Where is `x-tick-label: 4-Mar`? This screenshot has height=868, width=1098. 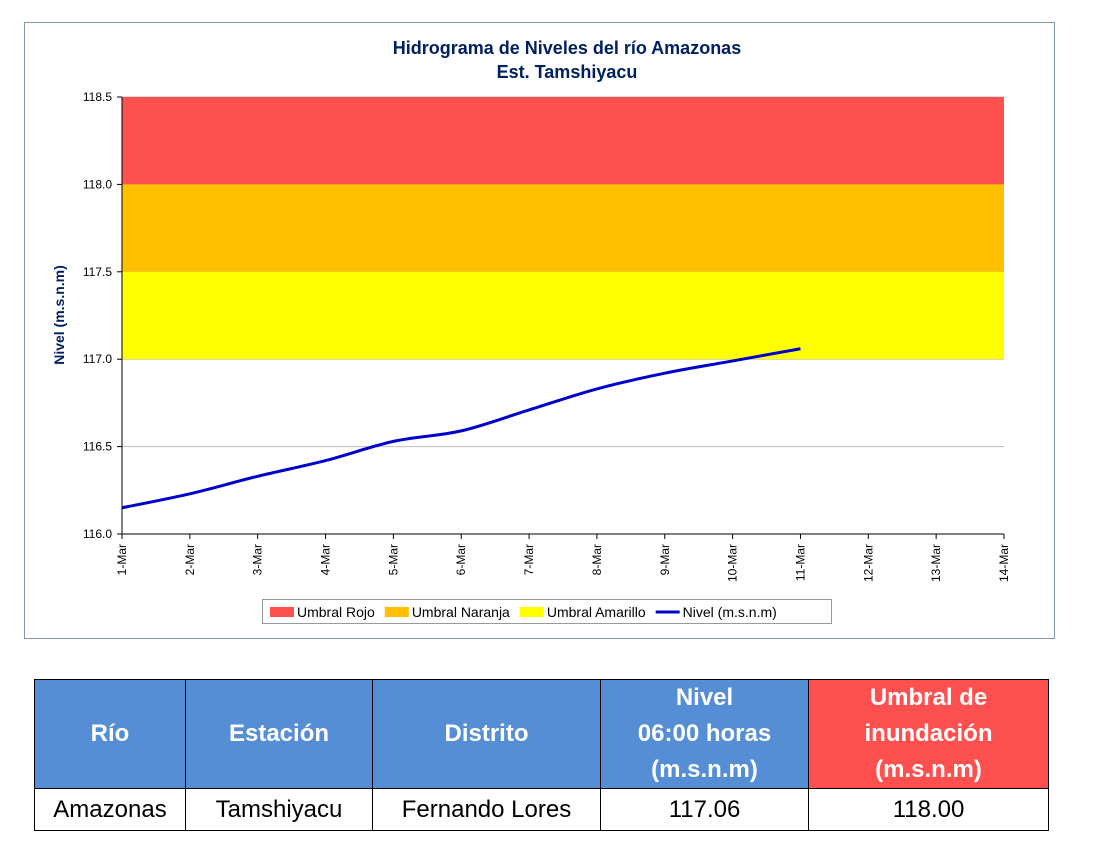 x-tick-label: 4-Mar is located at coordinates (326, 559).